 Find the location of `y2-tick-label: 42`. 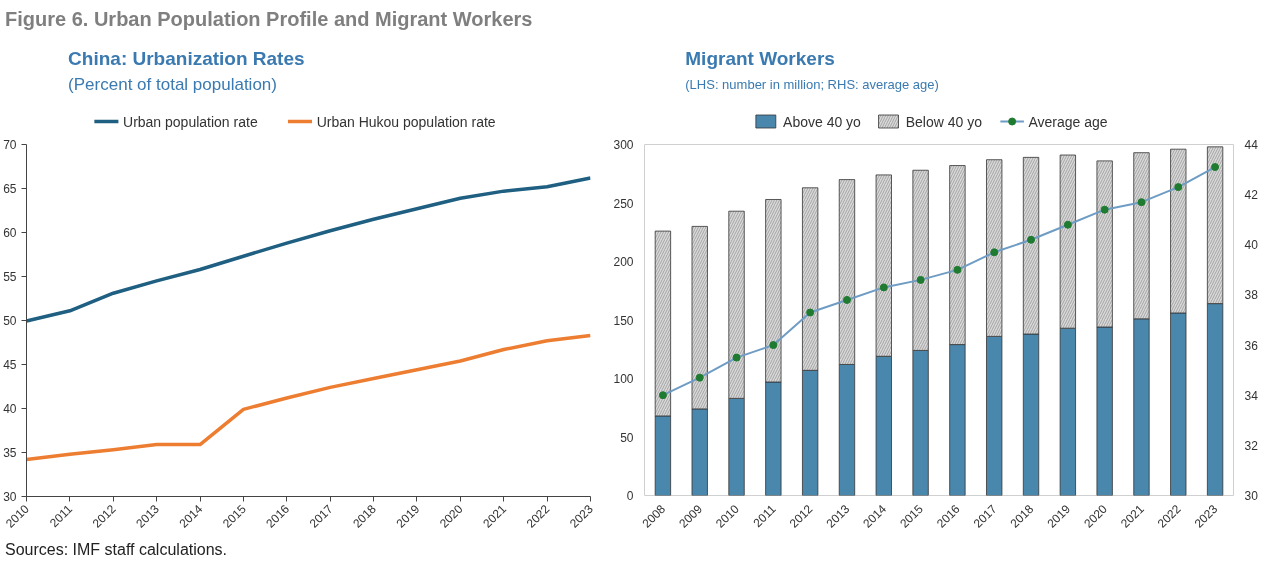

y2-tick-label: 42 is located at coordinates (1251, 195).